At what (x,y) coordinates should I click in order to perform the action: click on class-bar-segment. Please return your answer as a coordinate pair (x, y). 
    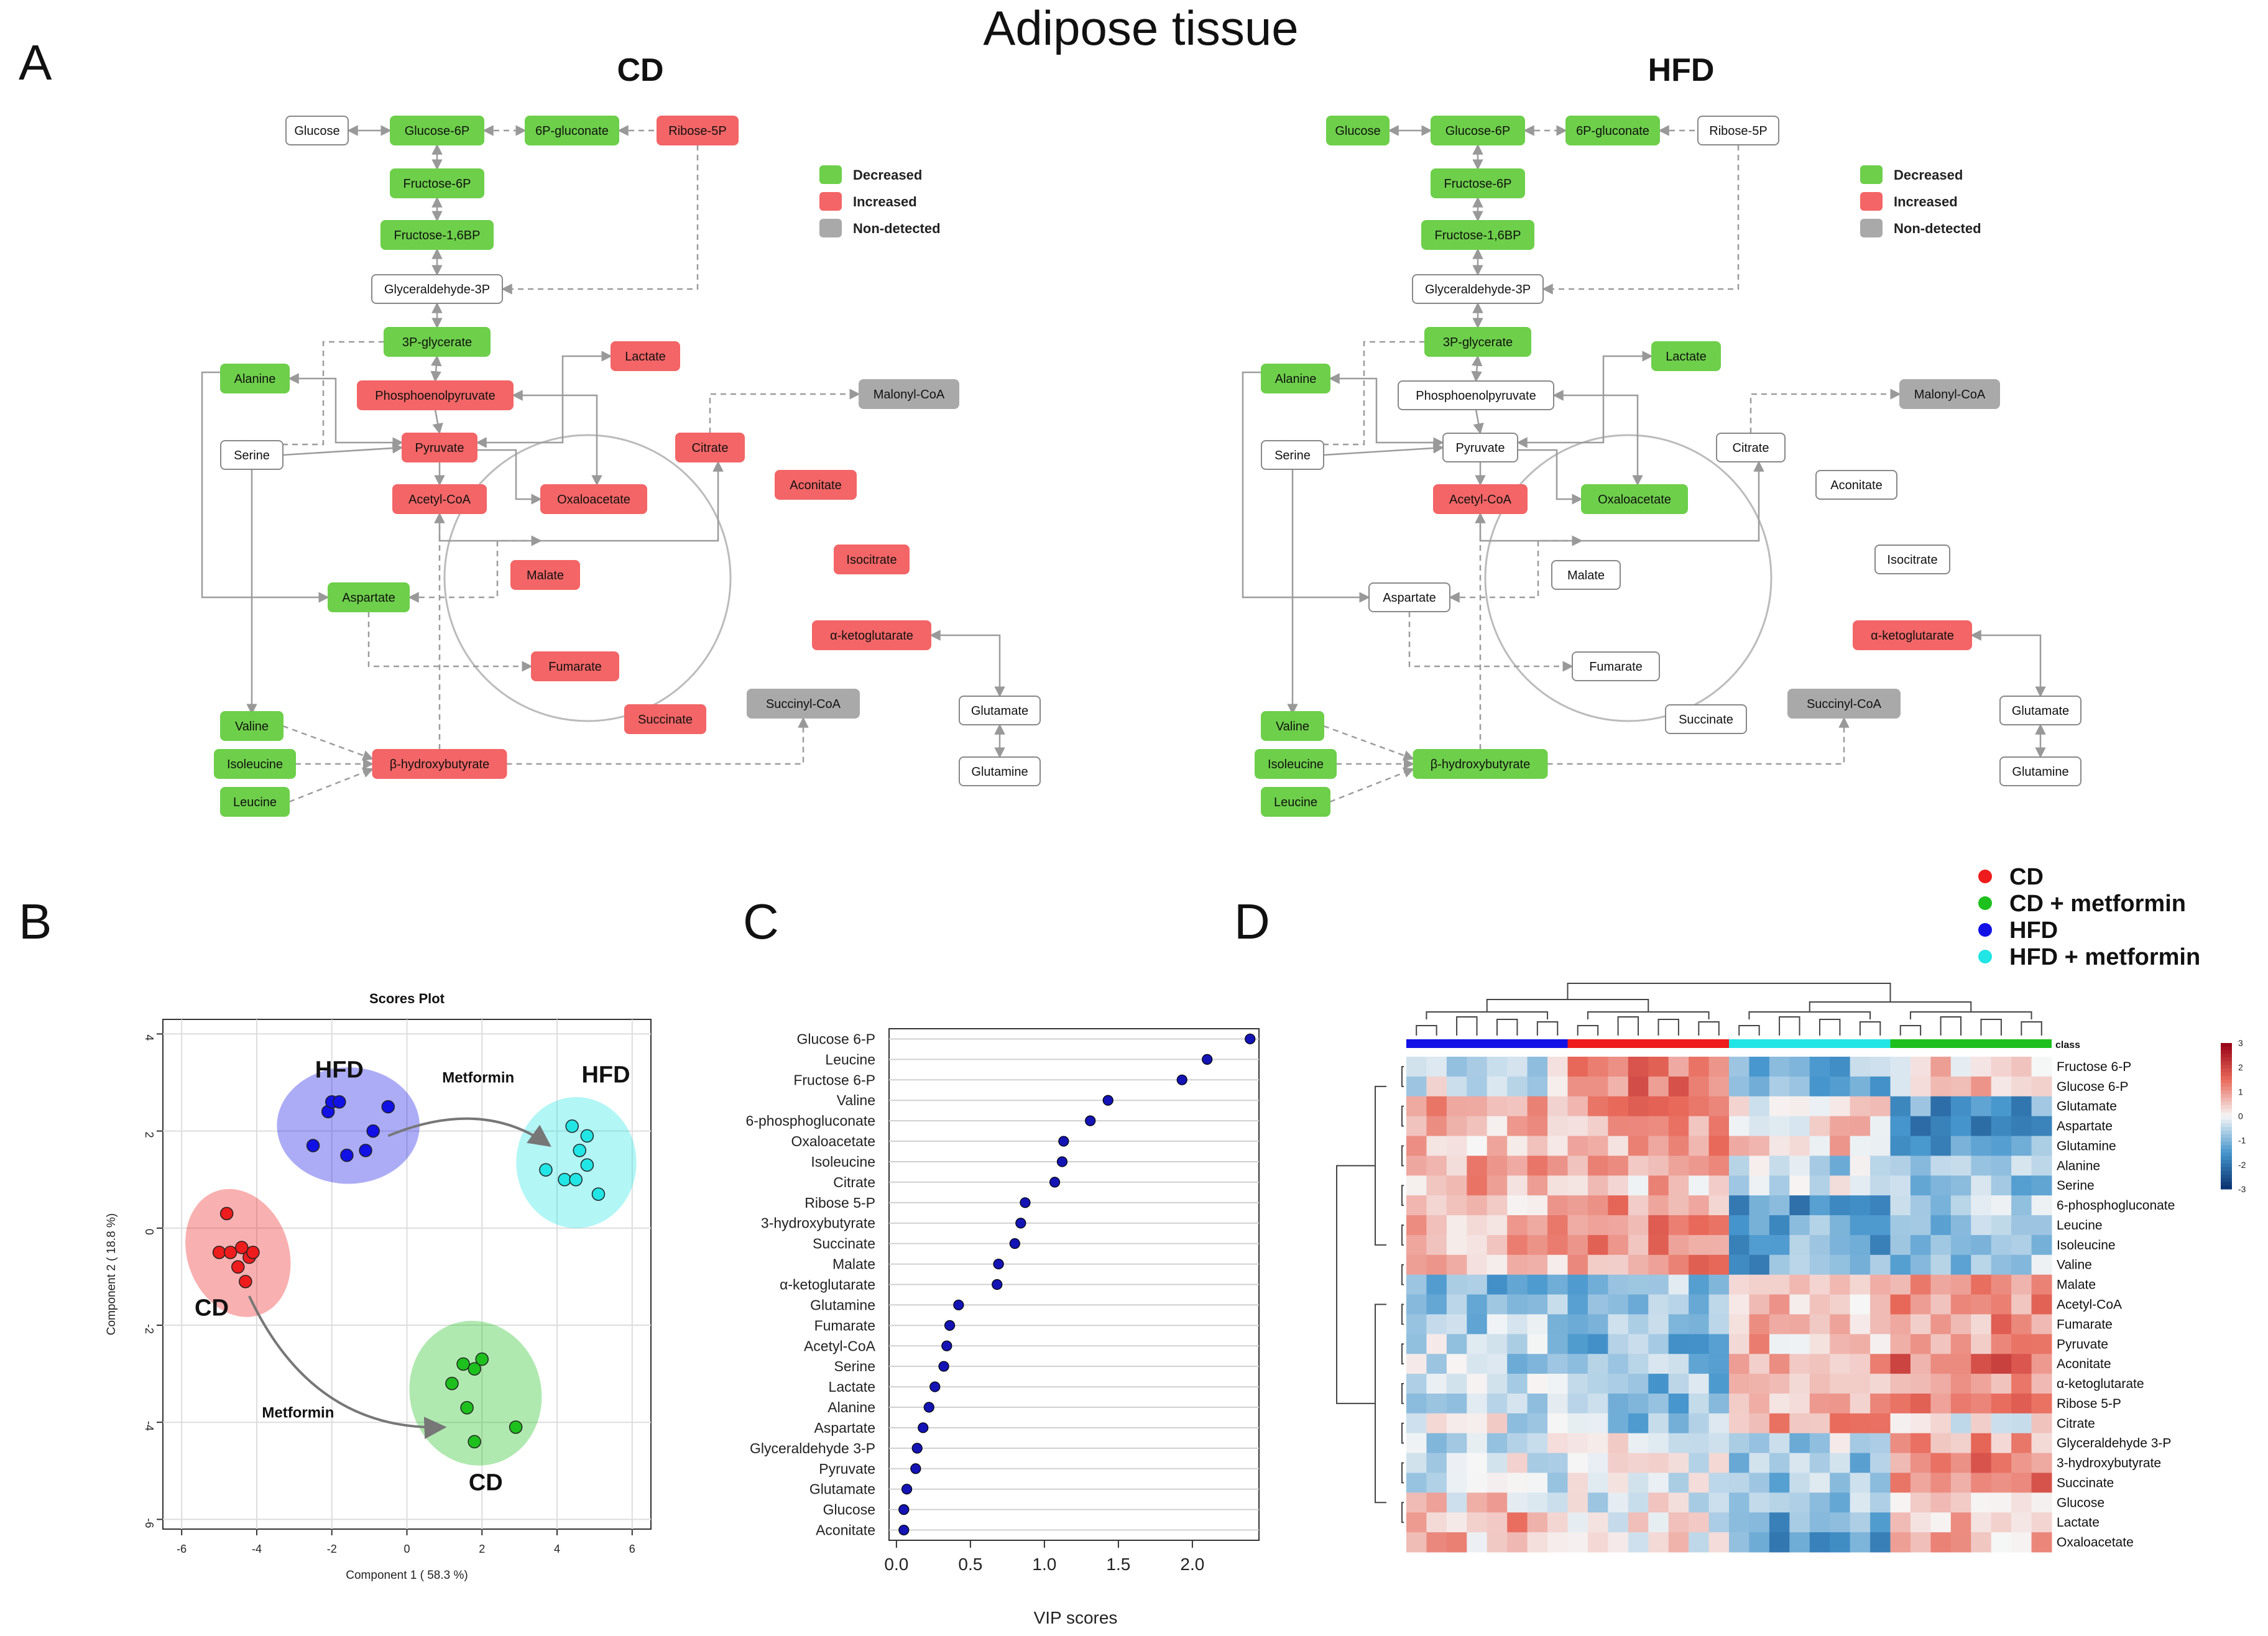
    Looking at the image, I should click on (1487, 1043).